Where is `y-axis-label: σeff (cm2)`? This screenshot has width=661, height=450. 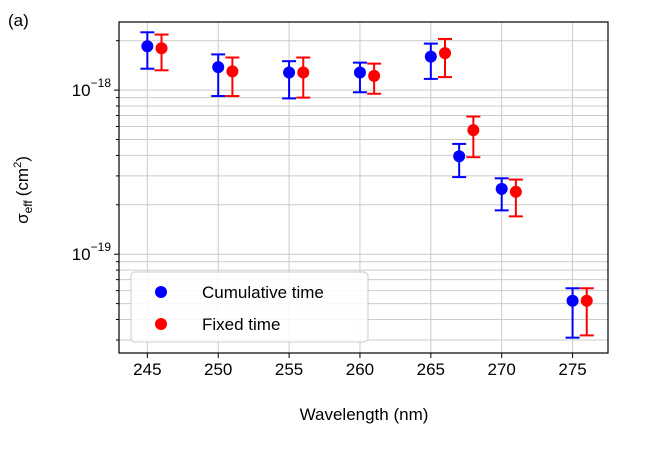 y-axis-label: σeff (cm2) is located at coordinates (23, 190).